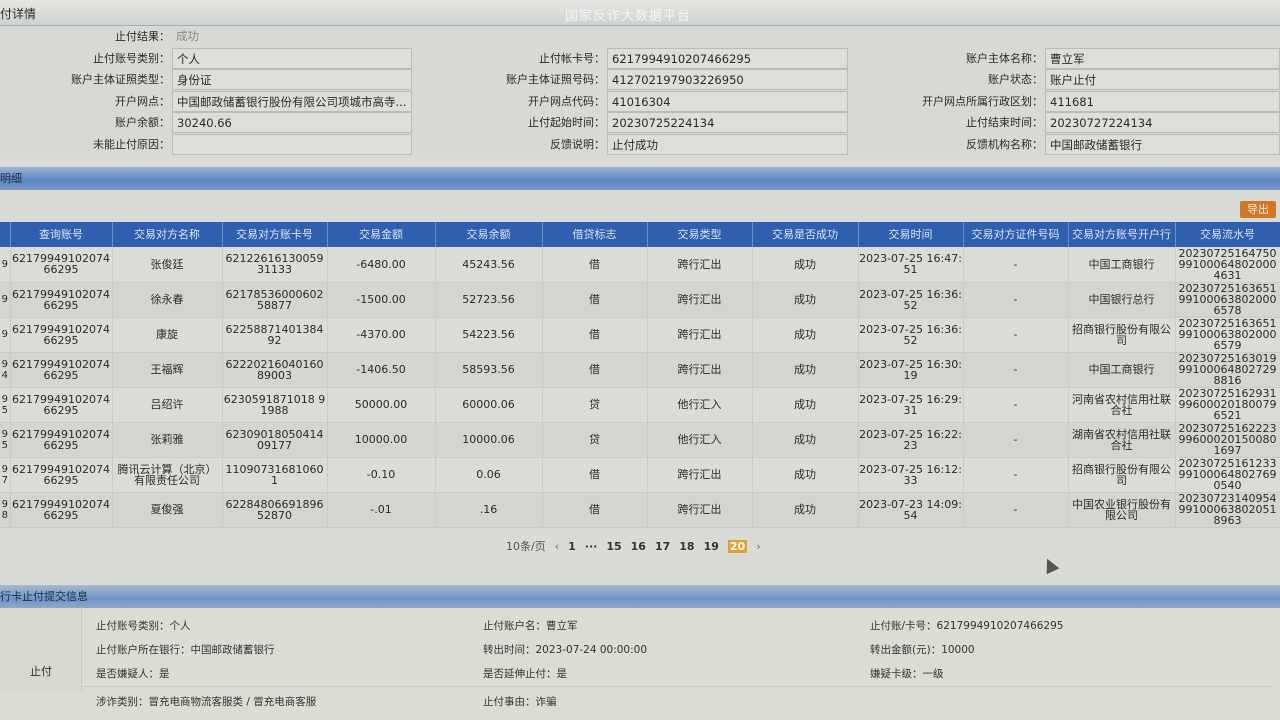  I want to click on column-header, so click(5, 234).